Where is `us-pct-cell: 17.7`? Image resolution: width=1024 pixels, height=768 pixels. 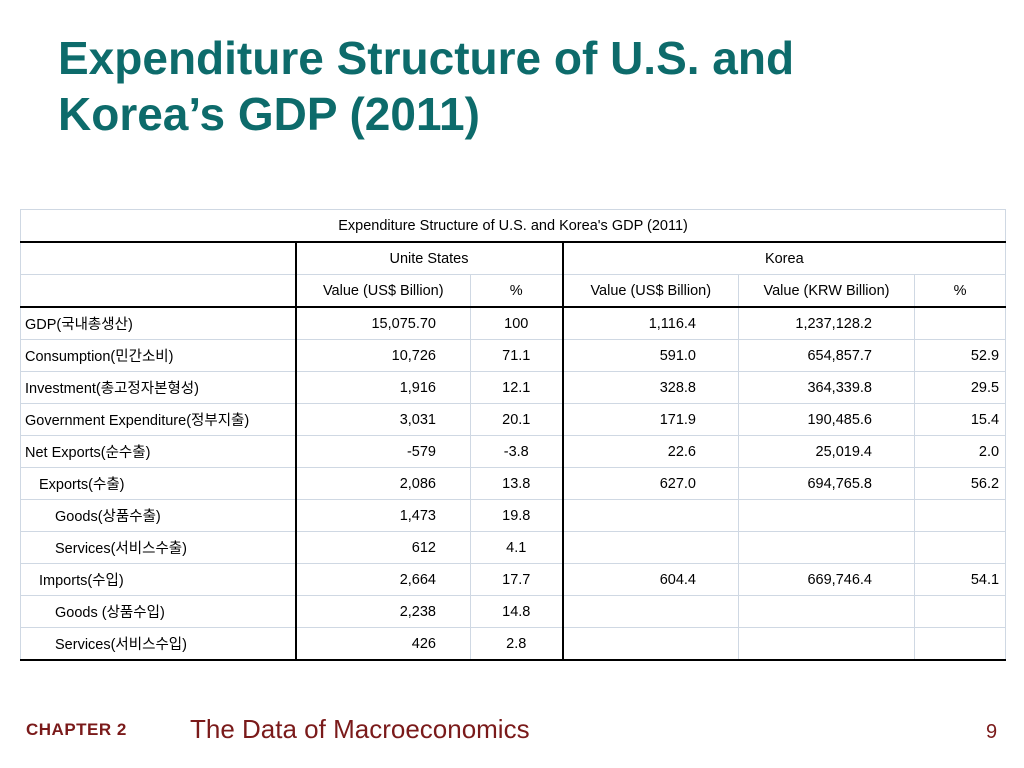
us-pct-cell: 17.7 is located at coordinates (516, 579).